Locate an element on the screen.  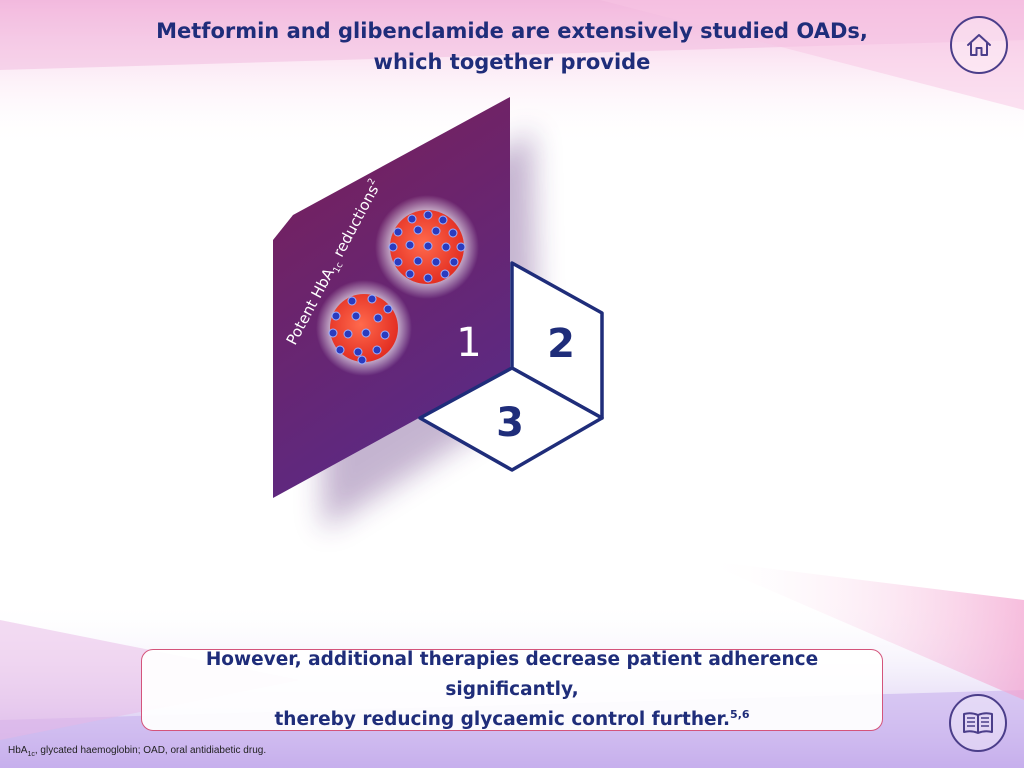
pill-small is located at coordinates (364, 328).